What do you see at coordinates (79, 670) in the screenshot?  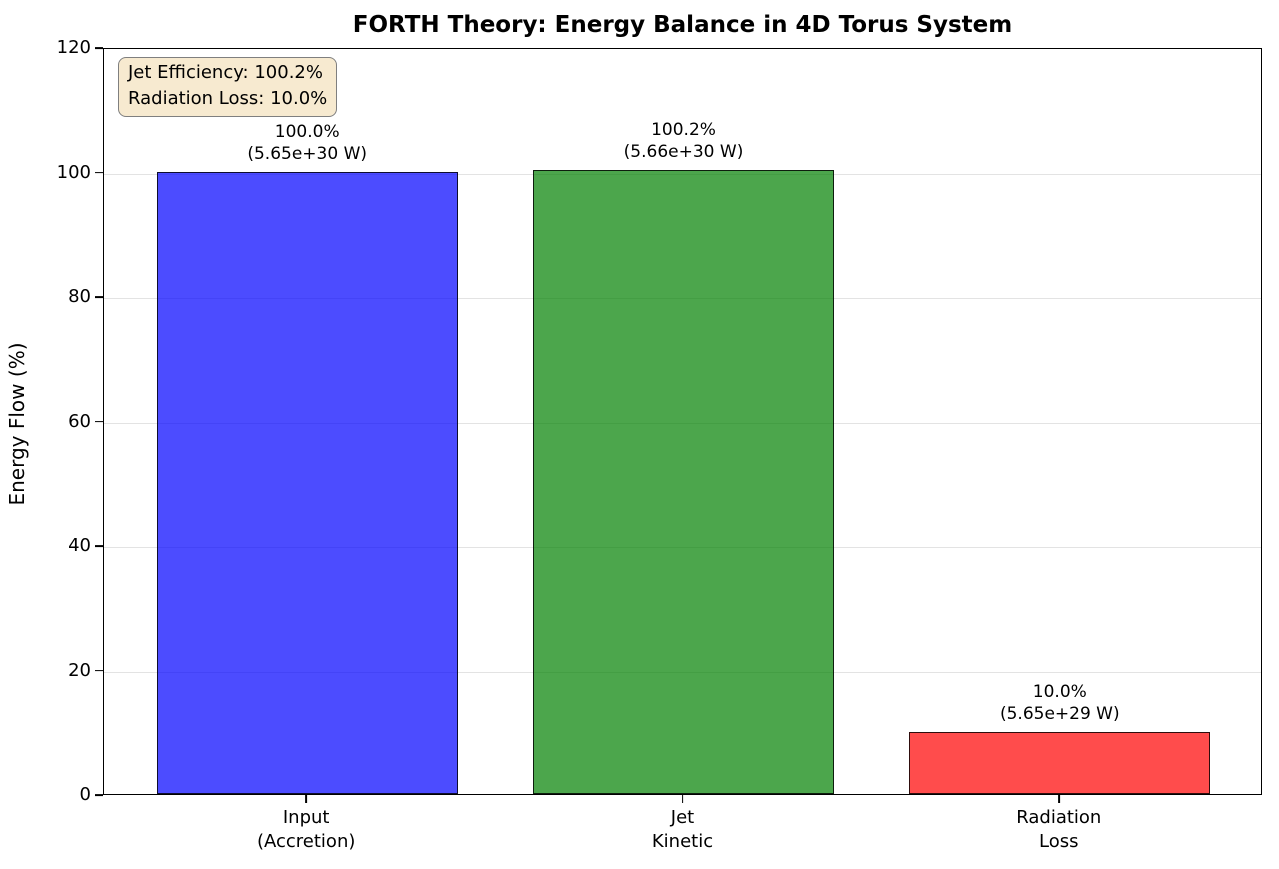 I see `ytick-label-20: 20` at bounding box center [79, 670].